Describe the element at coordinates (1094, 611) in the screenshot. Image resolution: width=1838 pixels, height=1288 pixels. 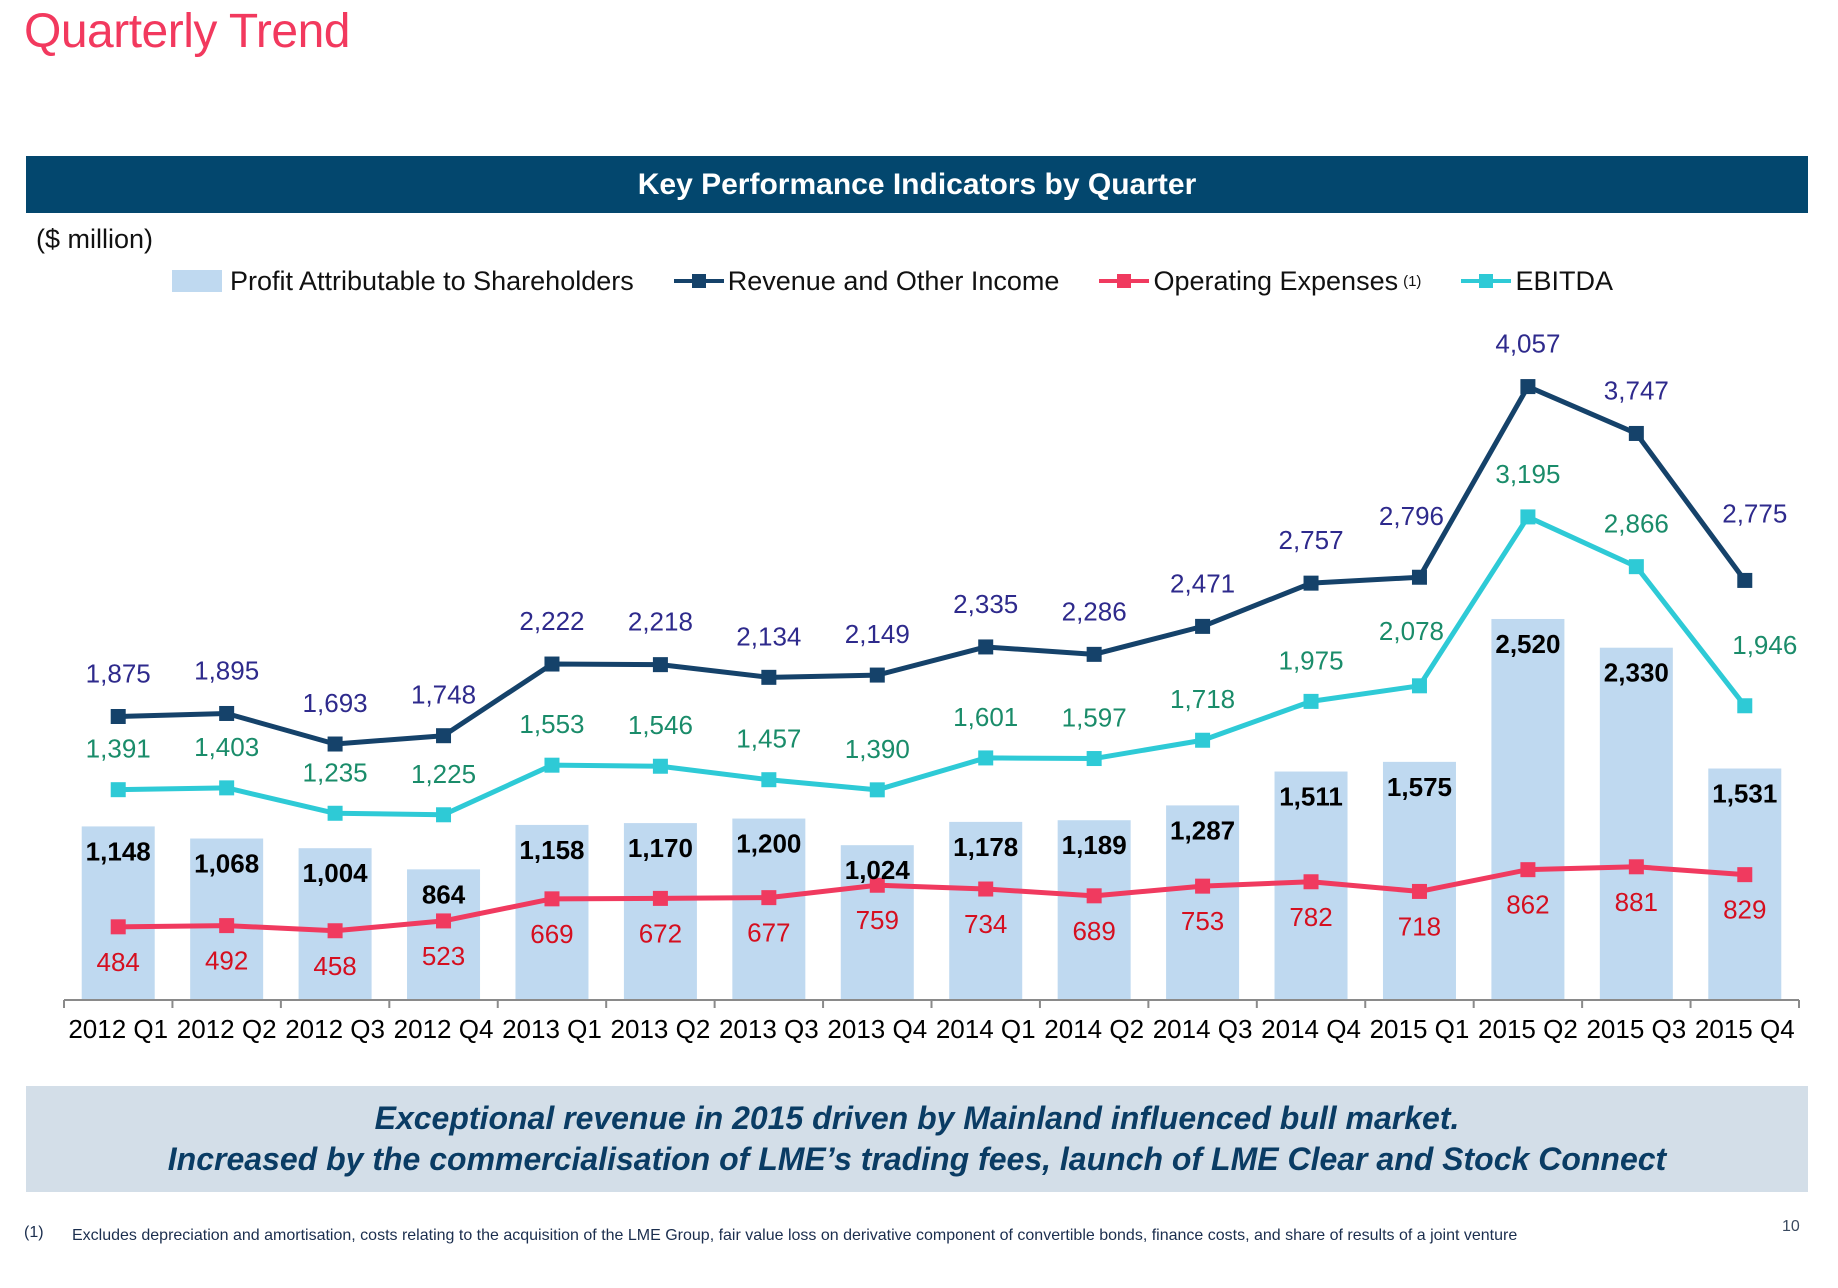
I see `revenue-data-label: 2,286` at that location.